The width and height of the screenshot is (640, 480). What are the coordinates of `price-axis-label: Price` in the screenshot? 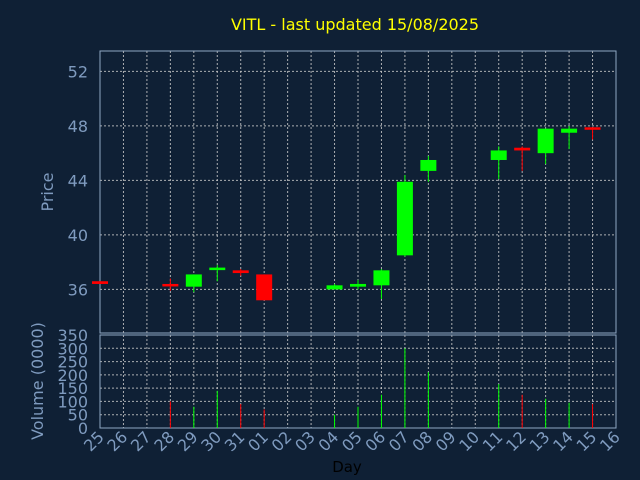 It's located at (47, 191).